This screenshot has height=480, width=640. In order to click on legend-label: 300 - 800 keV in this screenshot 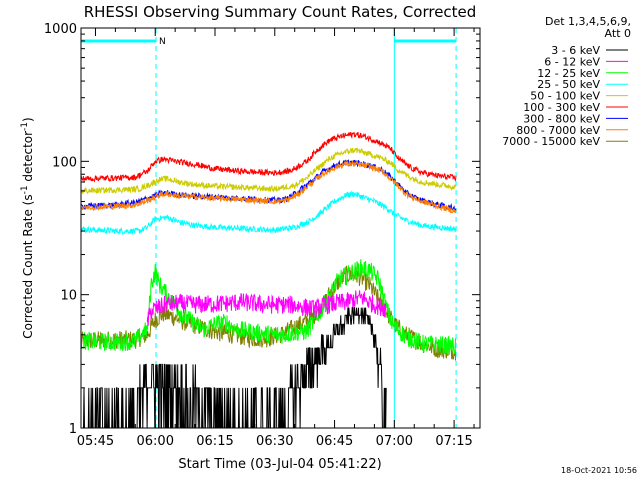, I will do `click(561, 118)`.